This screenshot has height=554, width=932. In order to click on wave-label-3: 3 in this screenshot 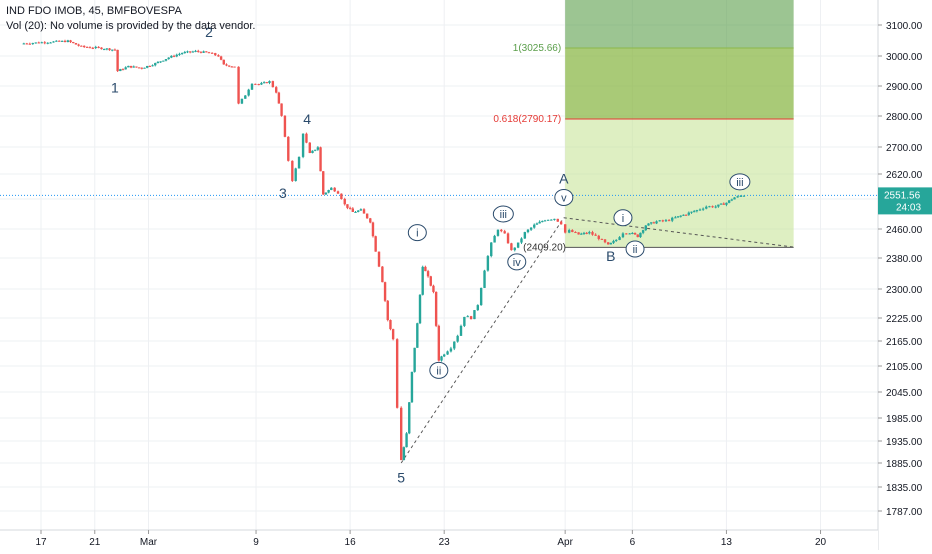, I will do `click(283, 193)`.